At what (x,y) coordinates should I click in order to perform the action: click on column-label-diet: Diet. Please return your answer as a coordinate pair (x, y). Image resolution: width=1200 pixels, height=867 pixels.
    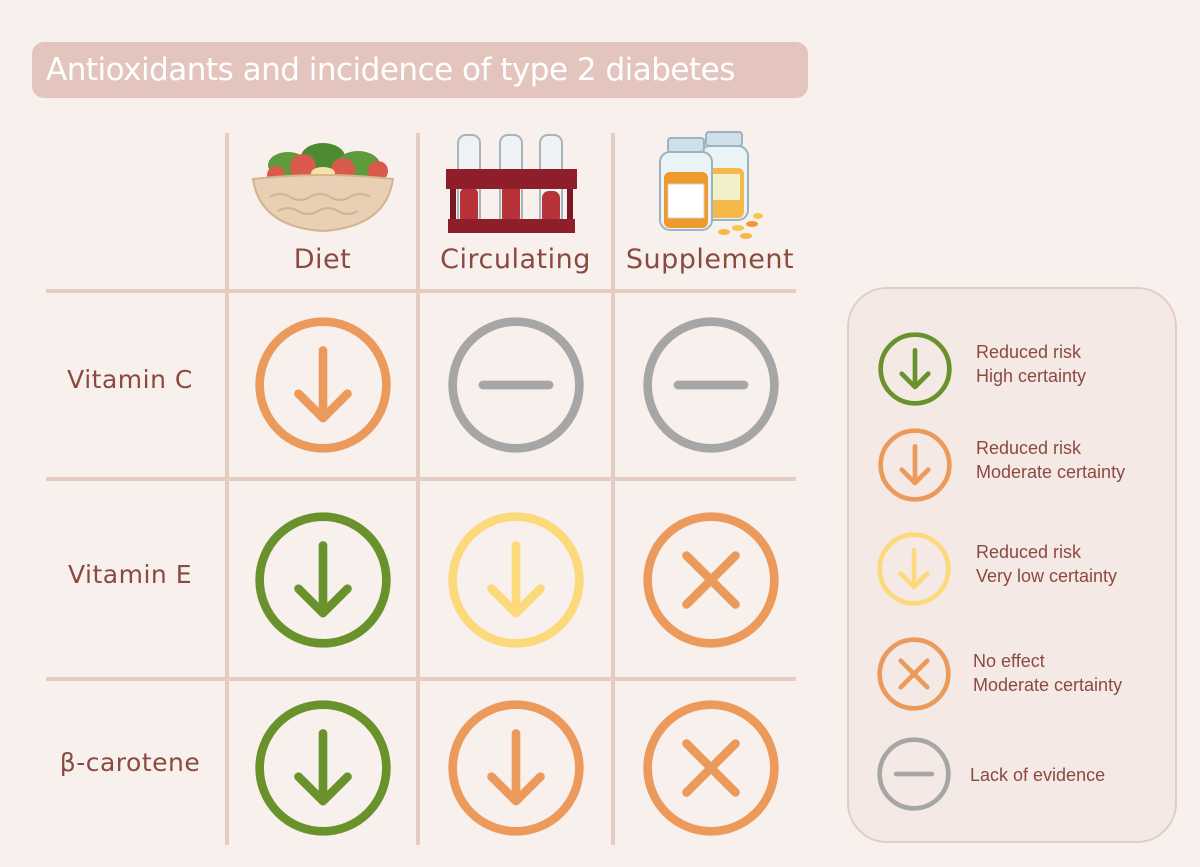
    Looking at the image, I should click on (322, 259).